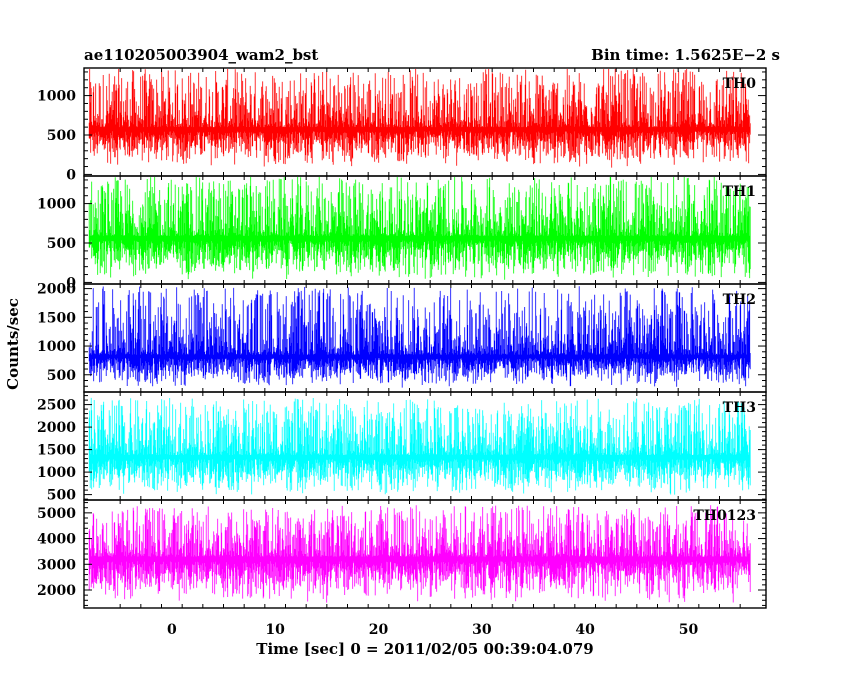 The height and width of the screenshot is (680, 850). I want to click on series-label: TH3, so click(739, 408).